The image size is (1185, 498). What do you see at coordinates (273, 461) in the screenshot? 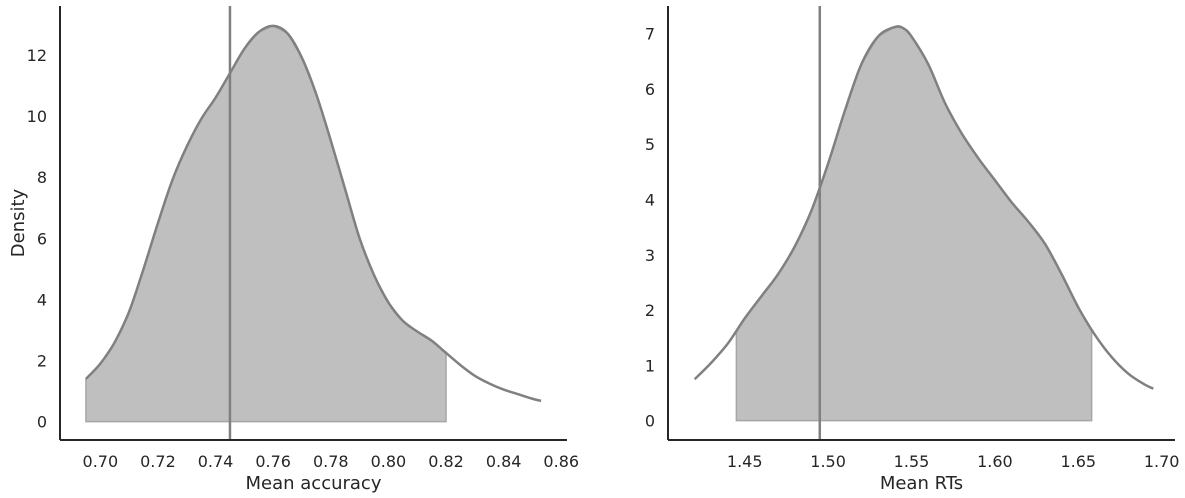
I see `x-tick-label: 0.76` at bounding box center [273, 461].